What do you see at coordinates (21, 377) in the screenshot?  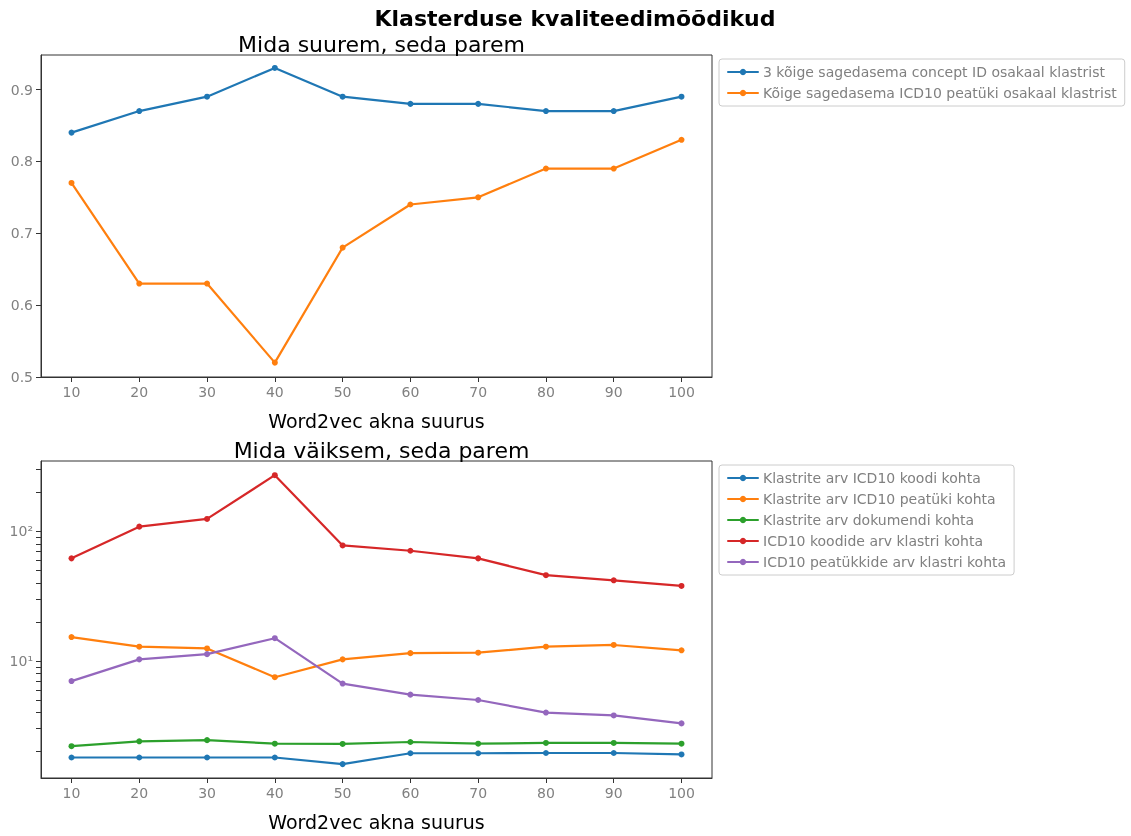 I see `y-tick-label: 0.5` at bounding box center [21, 377].